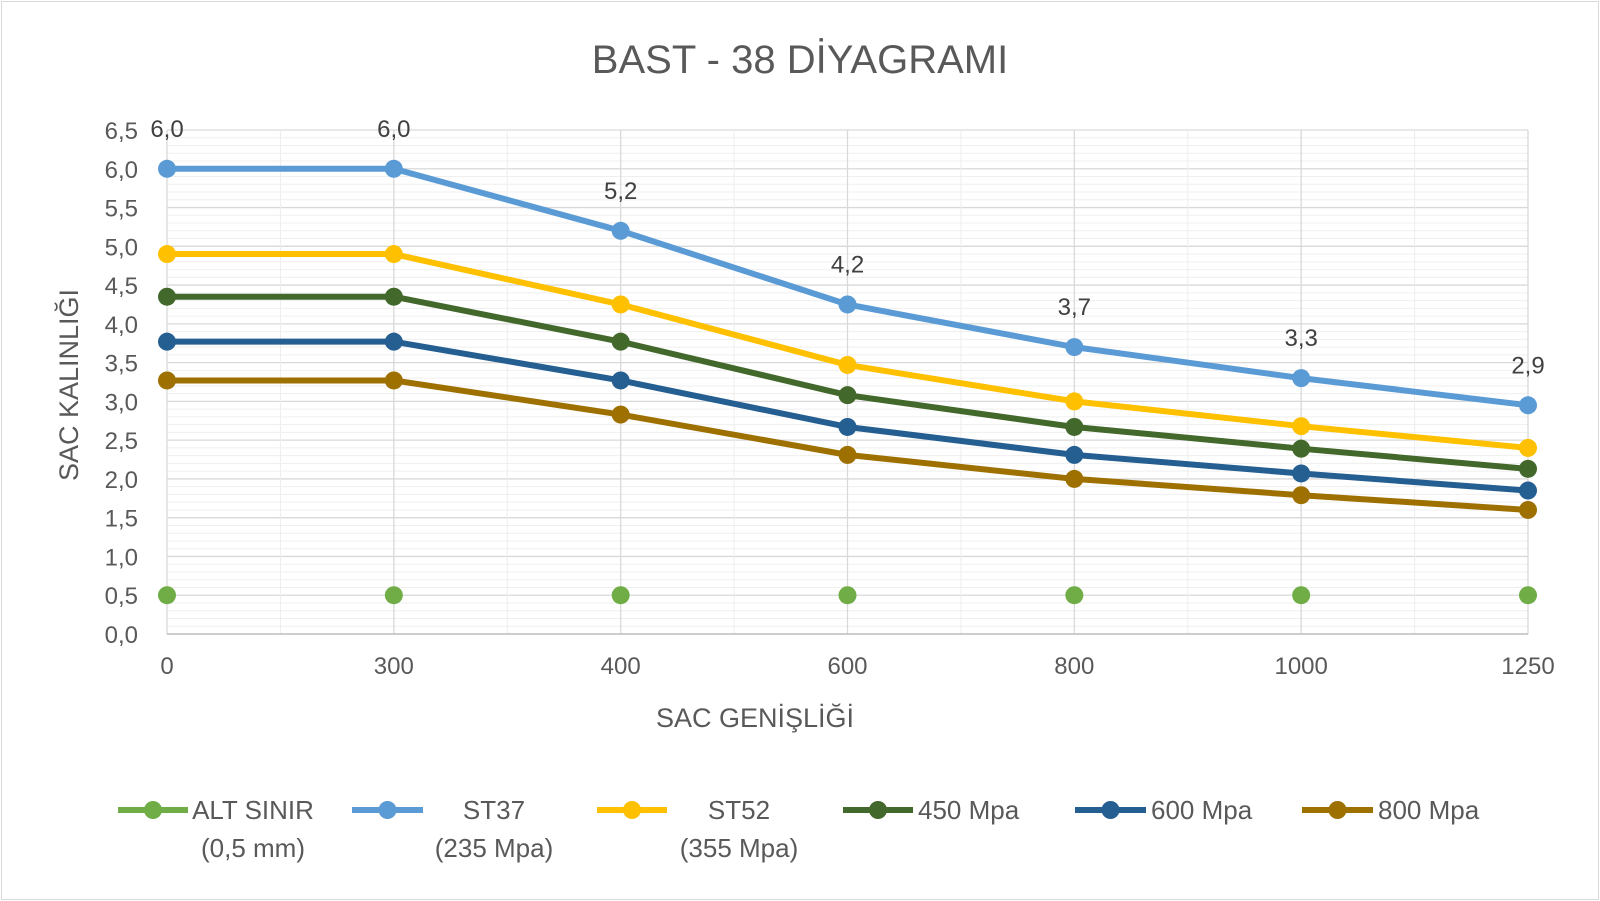  What do you see at coordinates (121, 247) in the screenshot?
I see `y-tick-label: 5,0` at bounding box center [121, 247].